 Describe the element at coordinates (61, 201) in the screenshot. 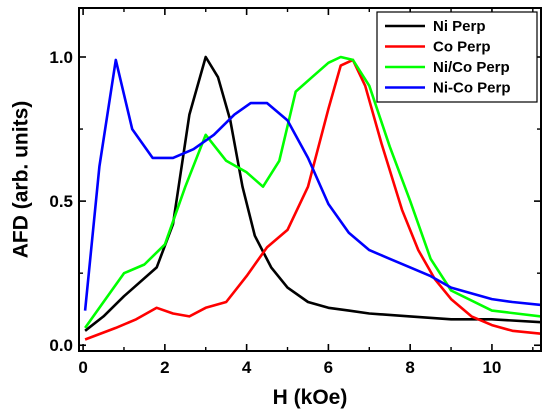

I see `y-tick-label: 0.5` at that location.